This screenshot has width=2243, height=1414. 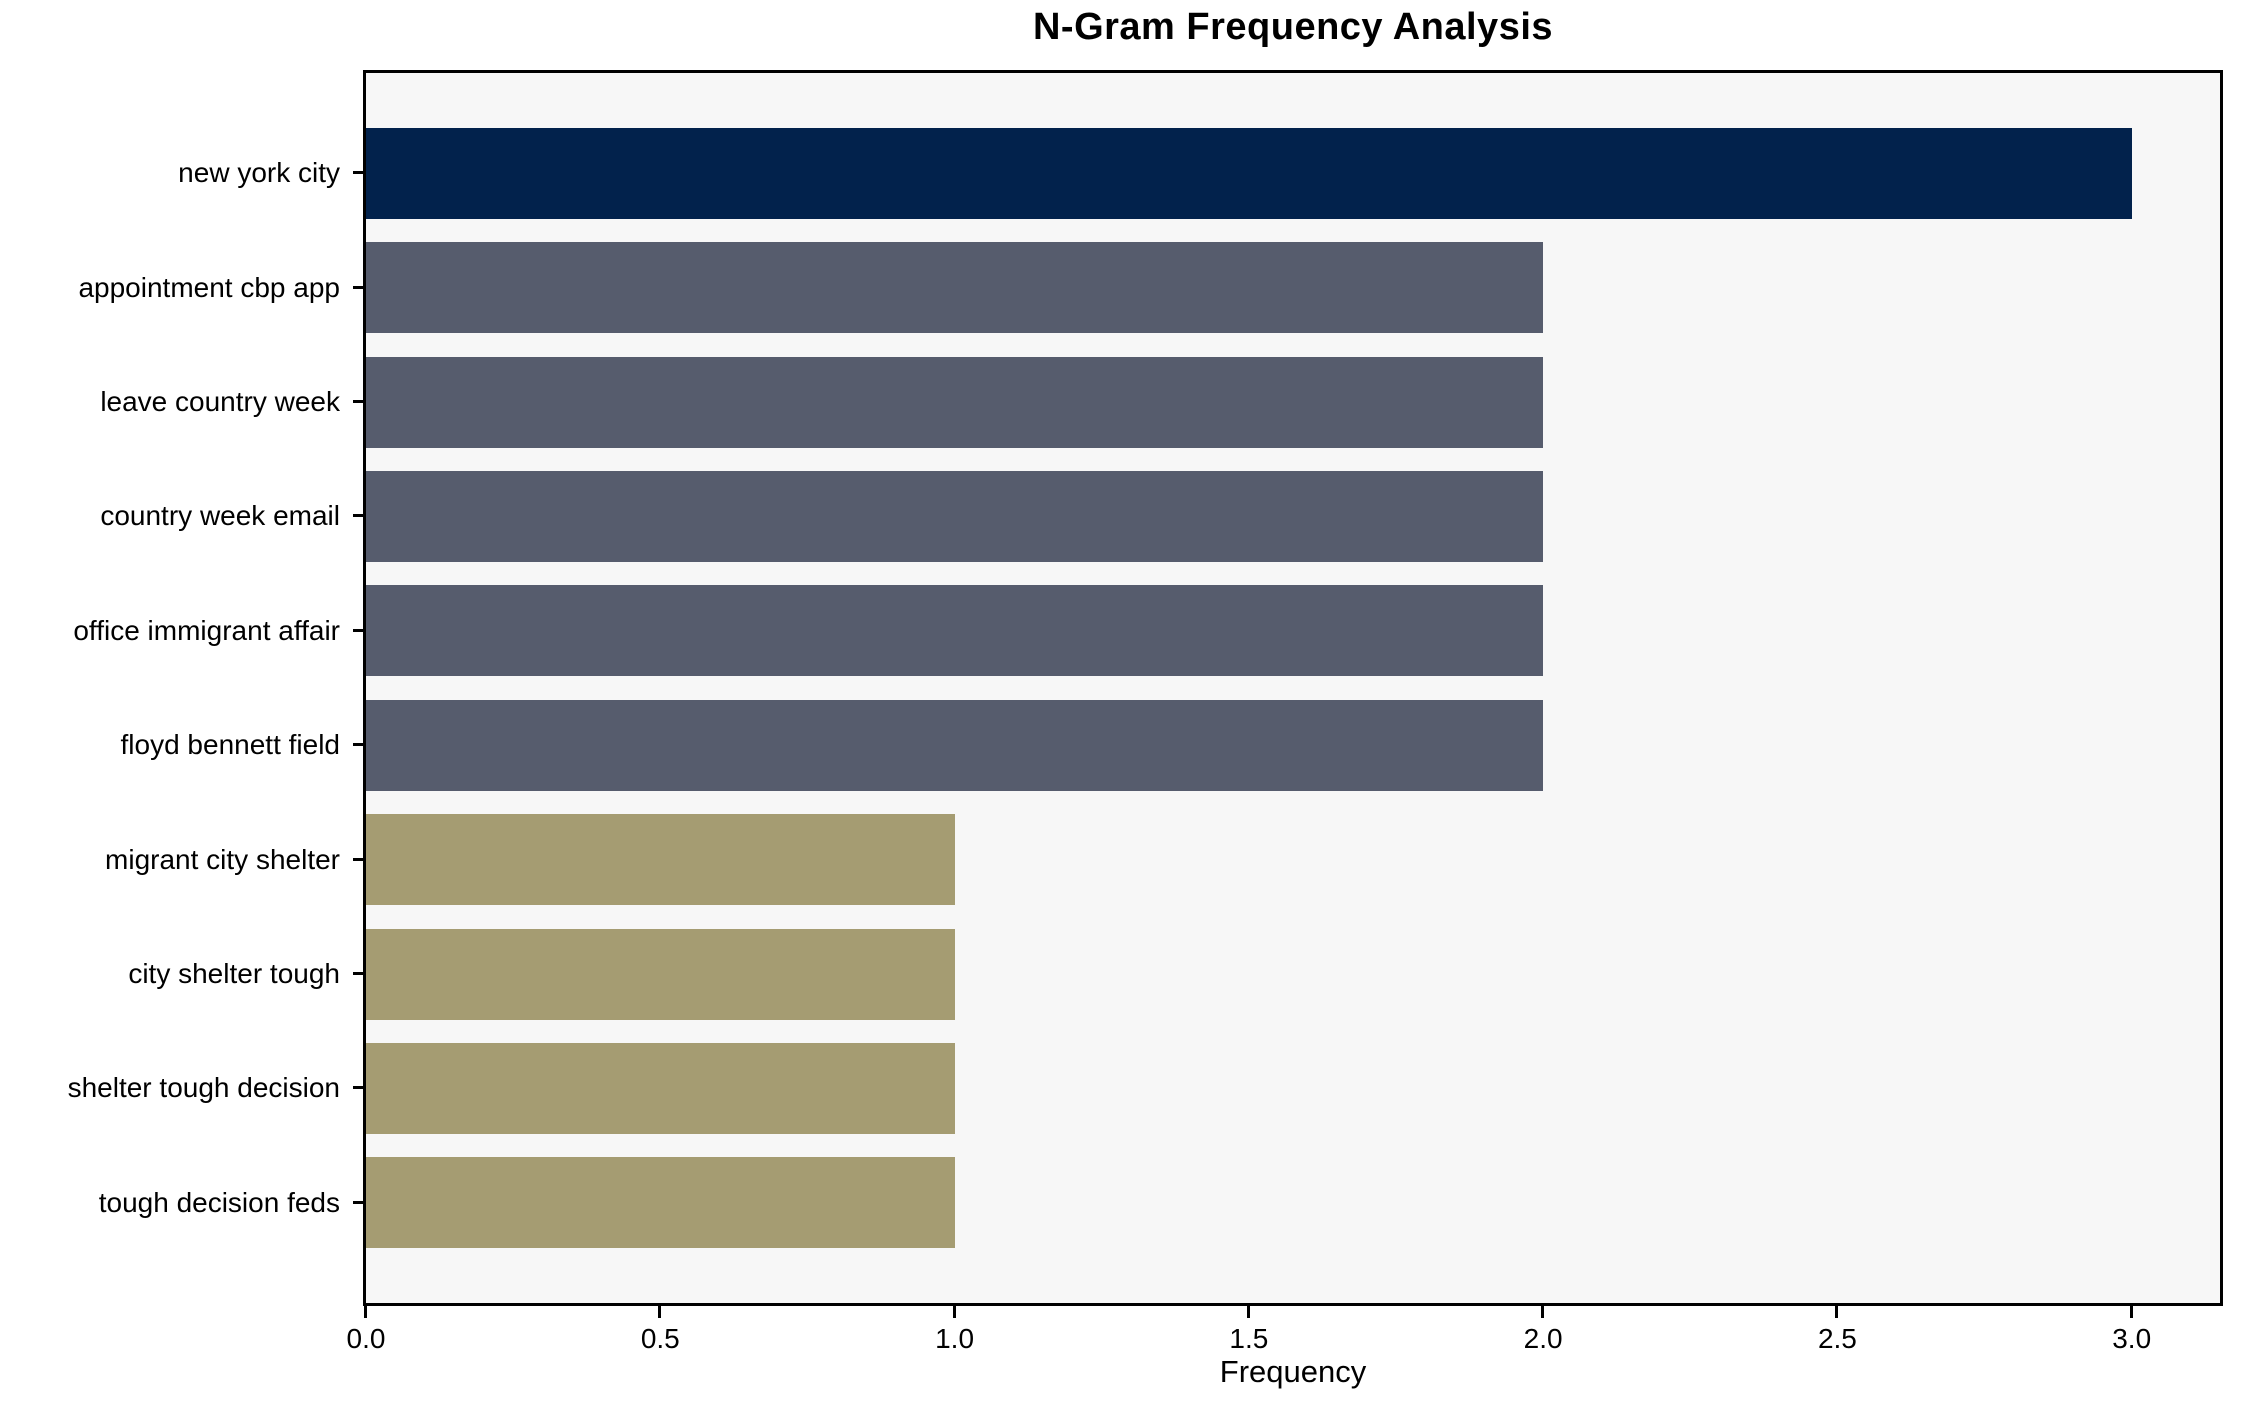 I want to click on bar-row: floyd bennett field, so click(x=1170, y=745).